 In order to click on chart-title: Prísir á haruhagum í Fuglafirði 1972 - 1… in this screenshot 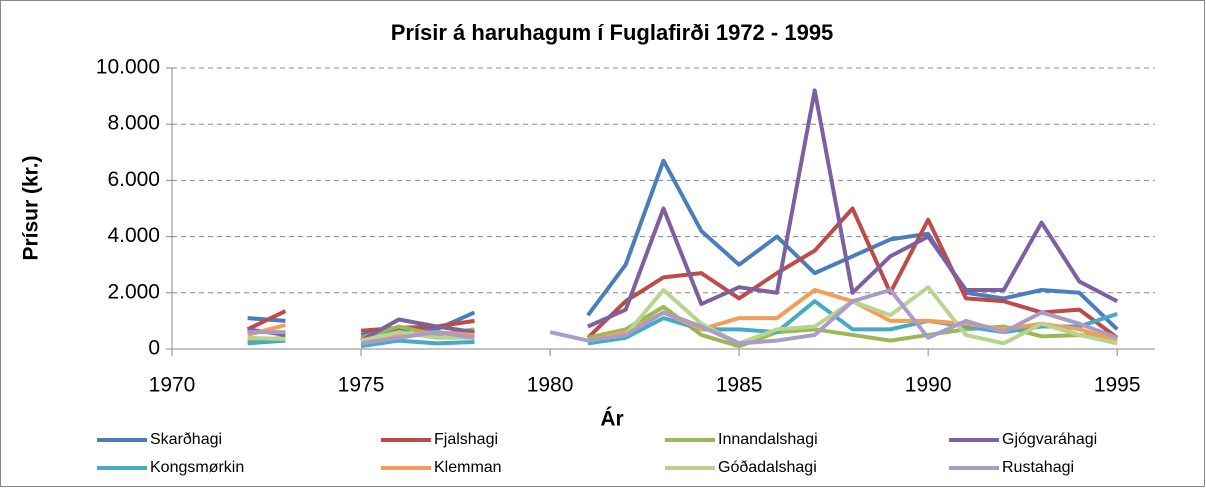, I will do `click(612, 32)`.